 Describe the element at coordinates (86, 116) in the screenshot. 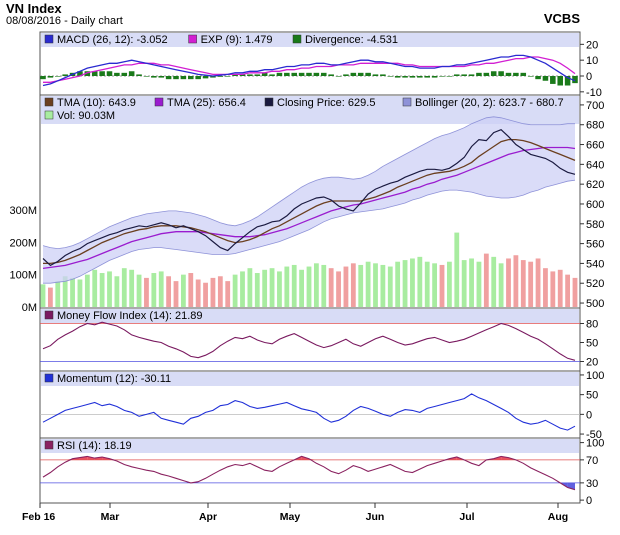

I see `legend-label: Vol: 90.03M` at that location.